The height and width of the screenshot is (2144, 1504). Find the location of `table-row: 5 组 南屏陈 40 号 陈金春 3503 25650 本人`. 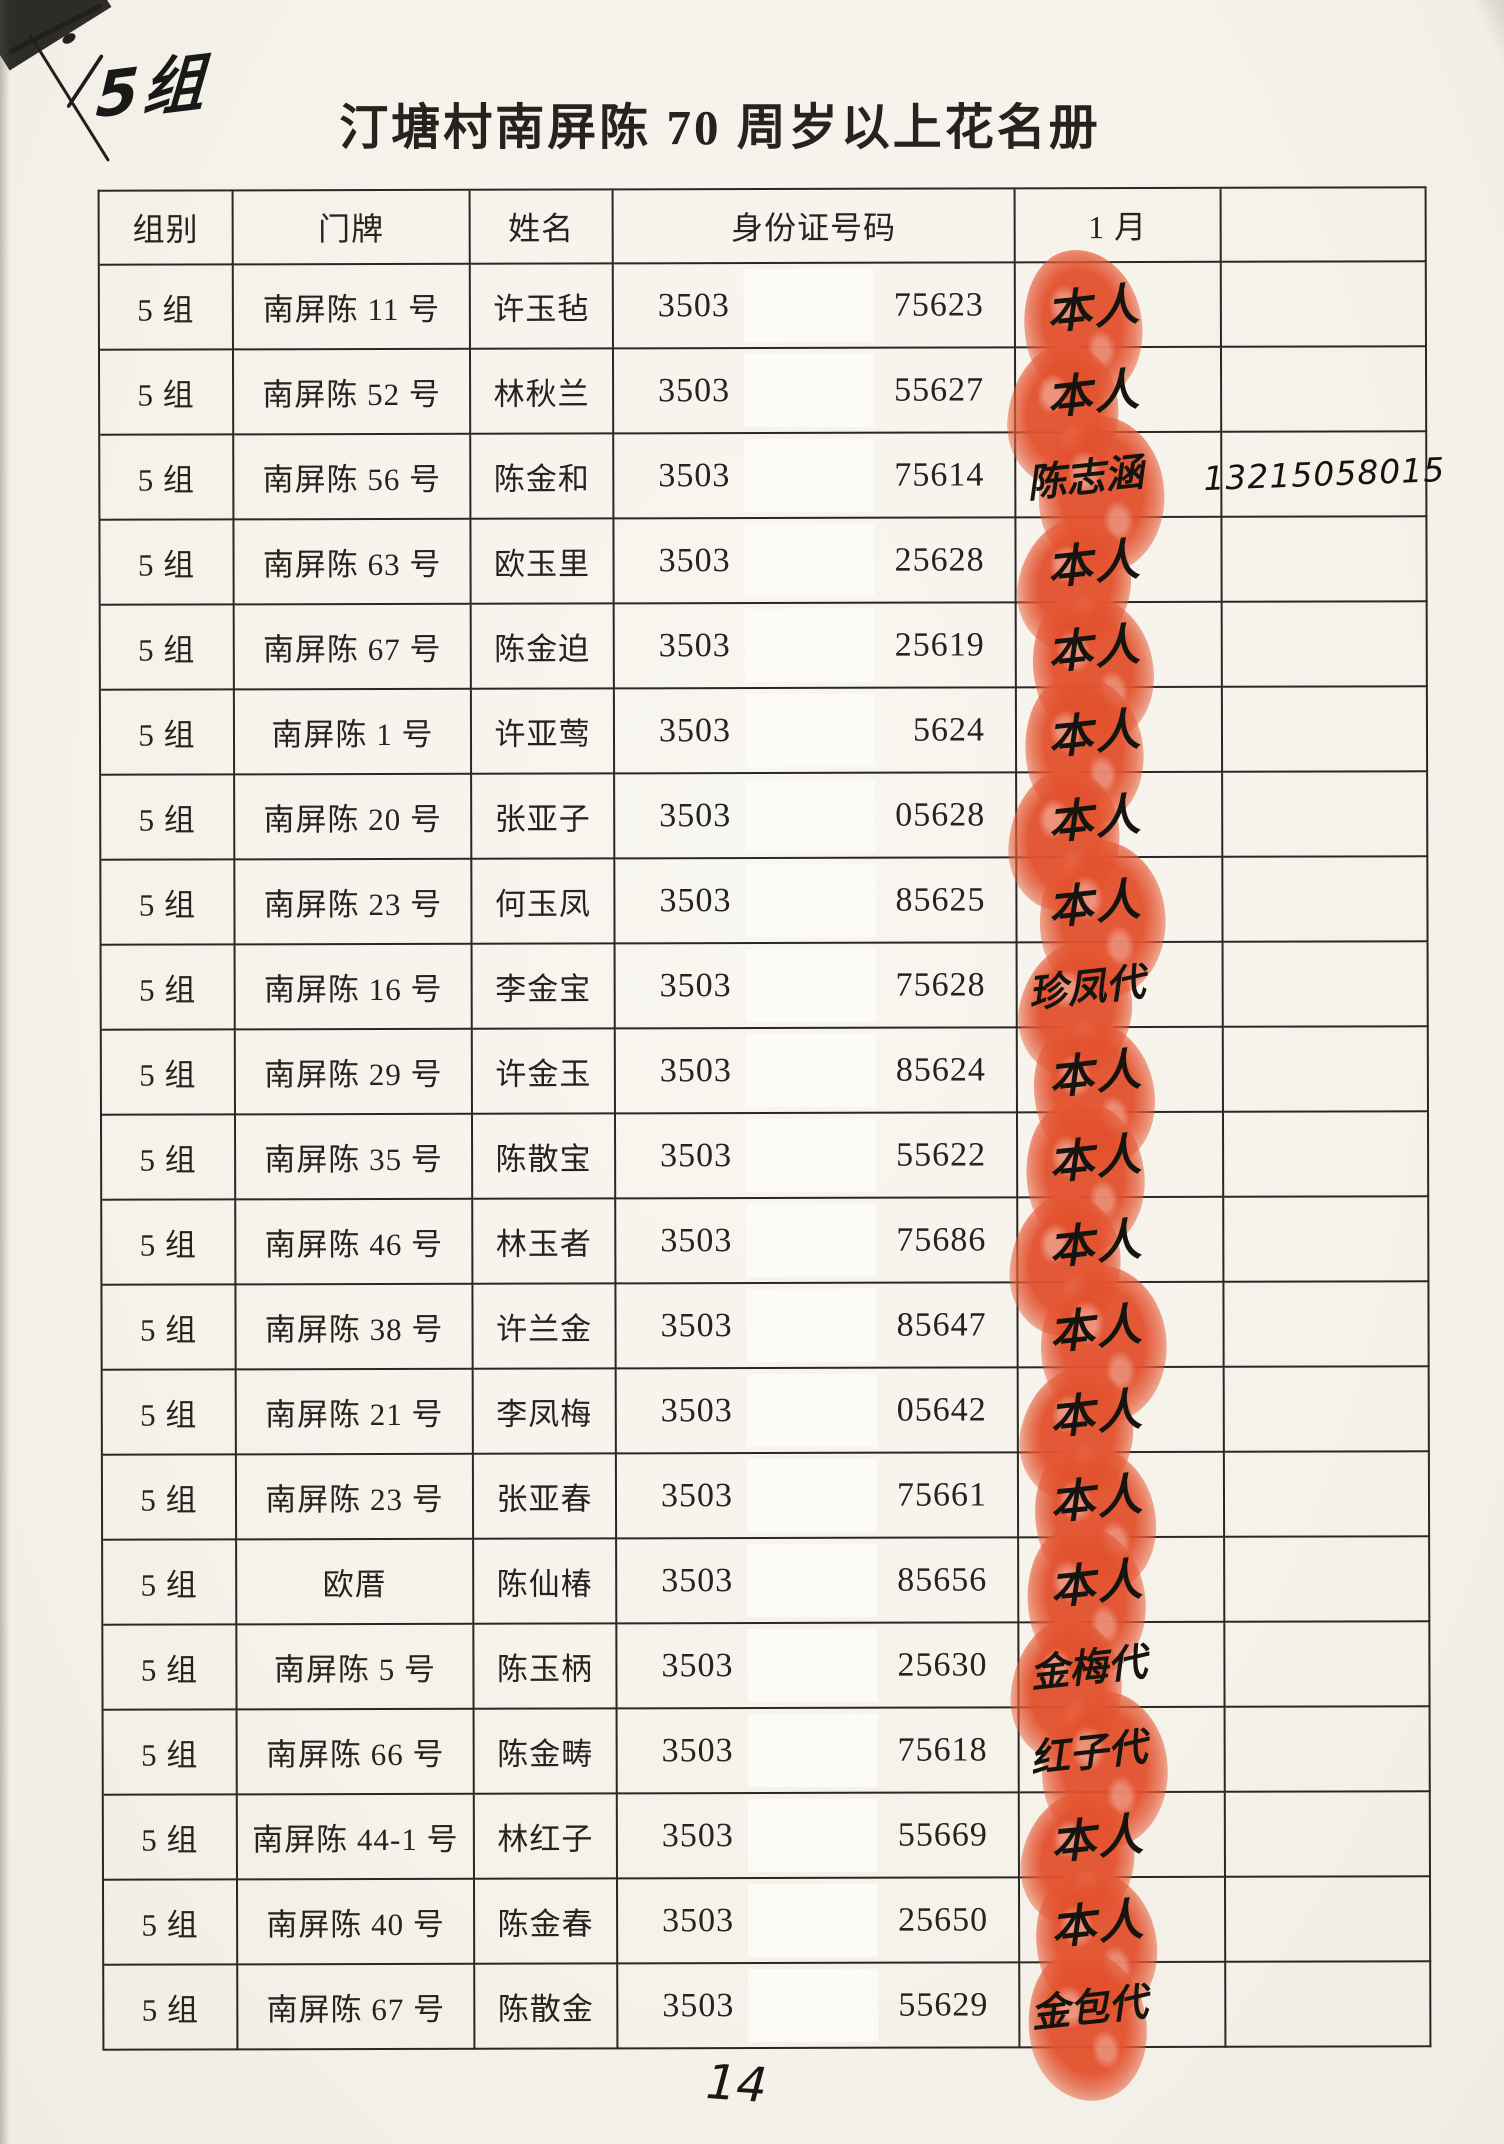

table-row: 5 组 南屏陈 40 号 陈金春 3503 25650 本人 is located at coordinates (767, 1943).